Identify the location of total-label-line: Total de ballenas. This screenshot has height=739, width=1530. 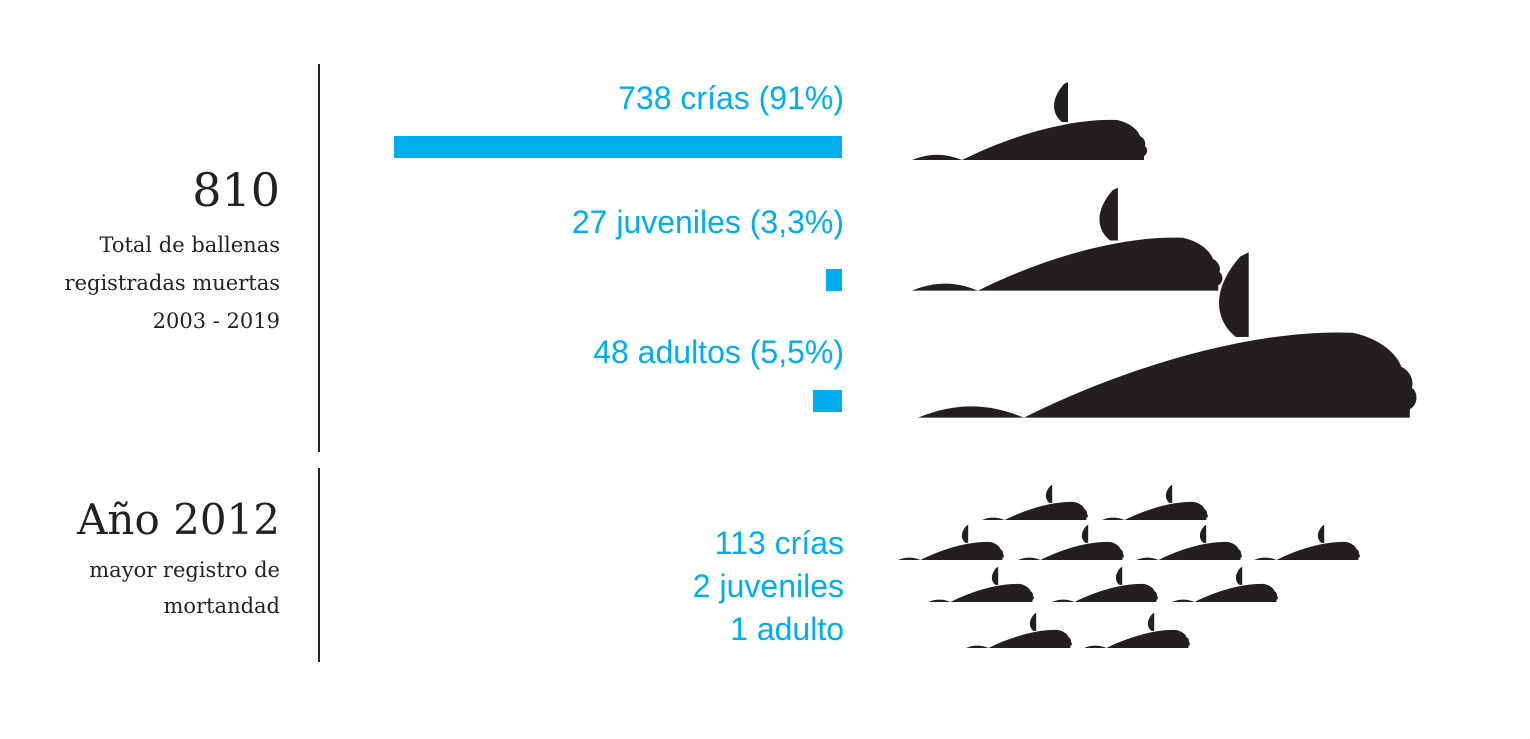
(189, 245).